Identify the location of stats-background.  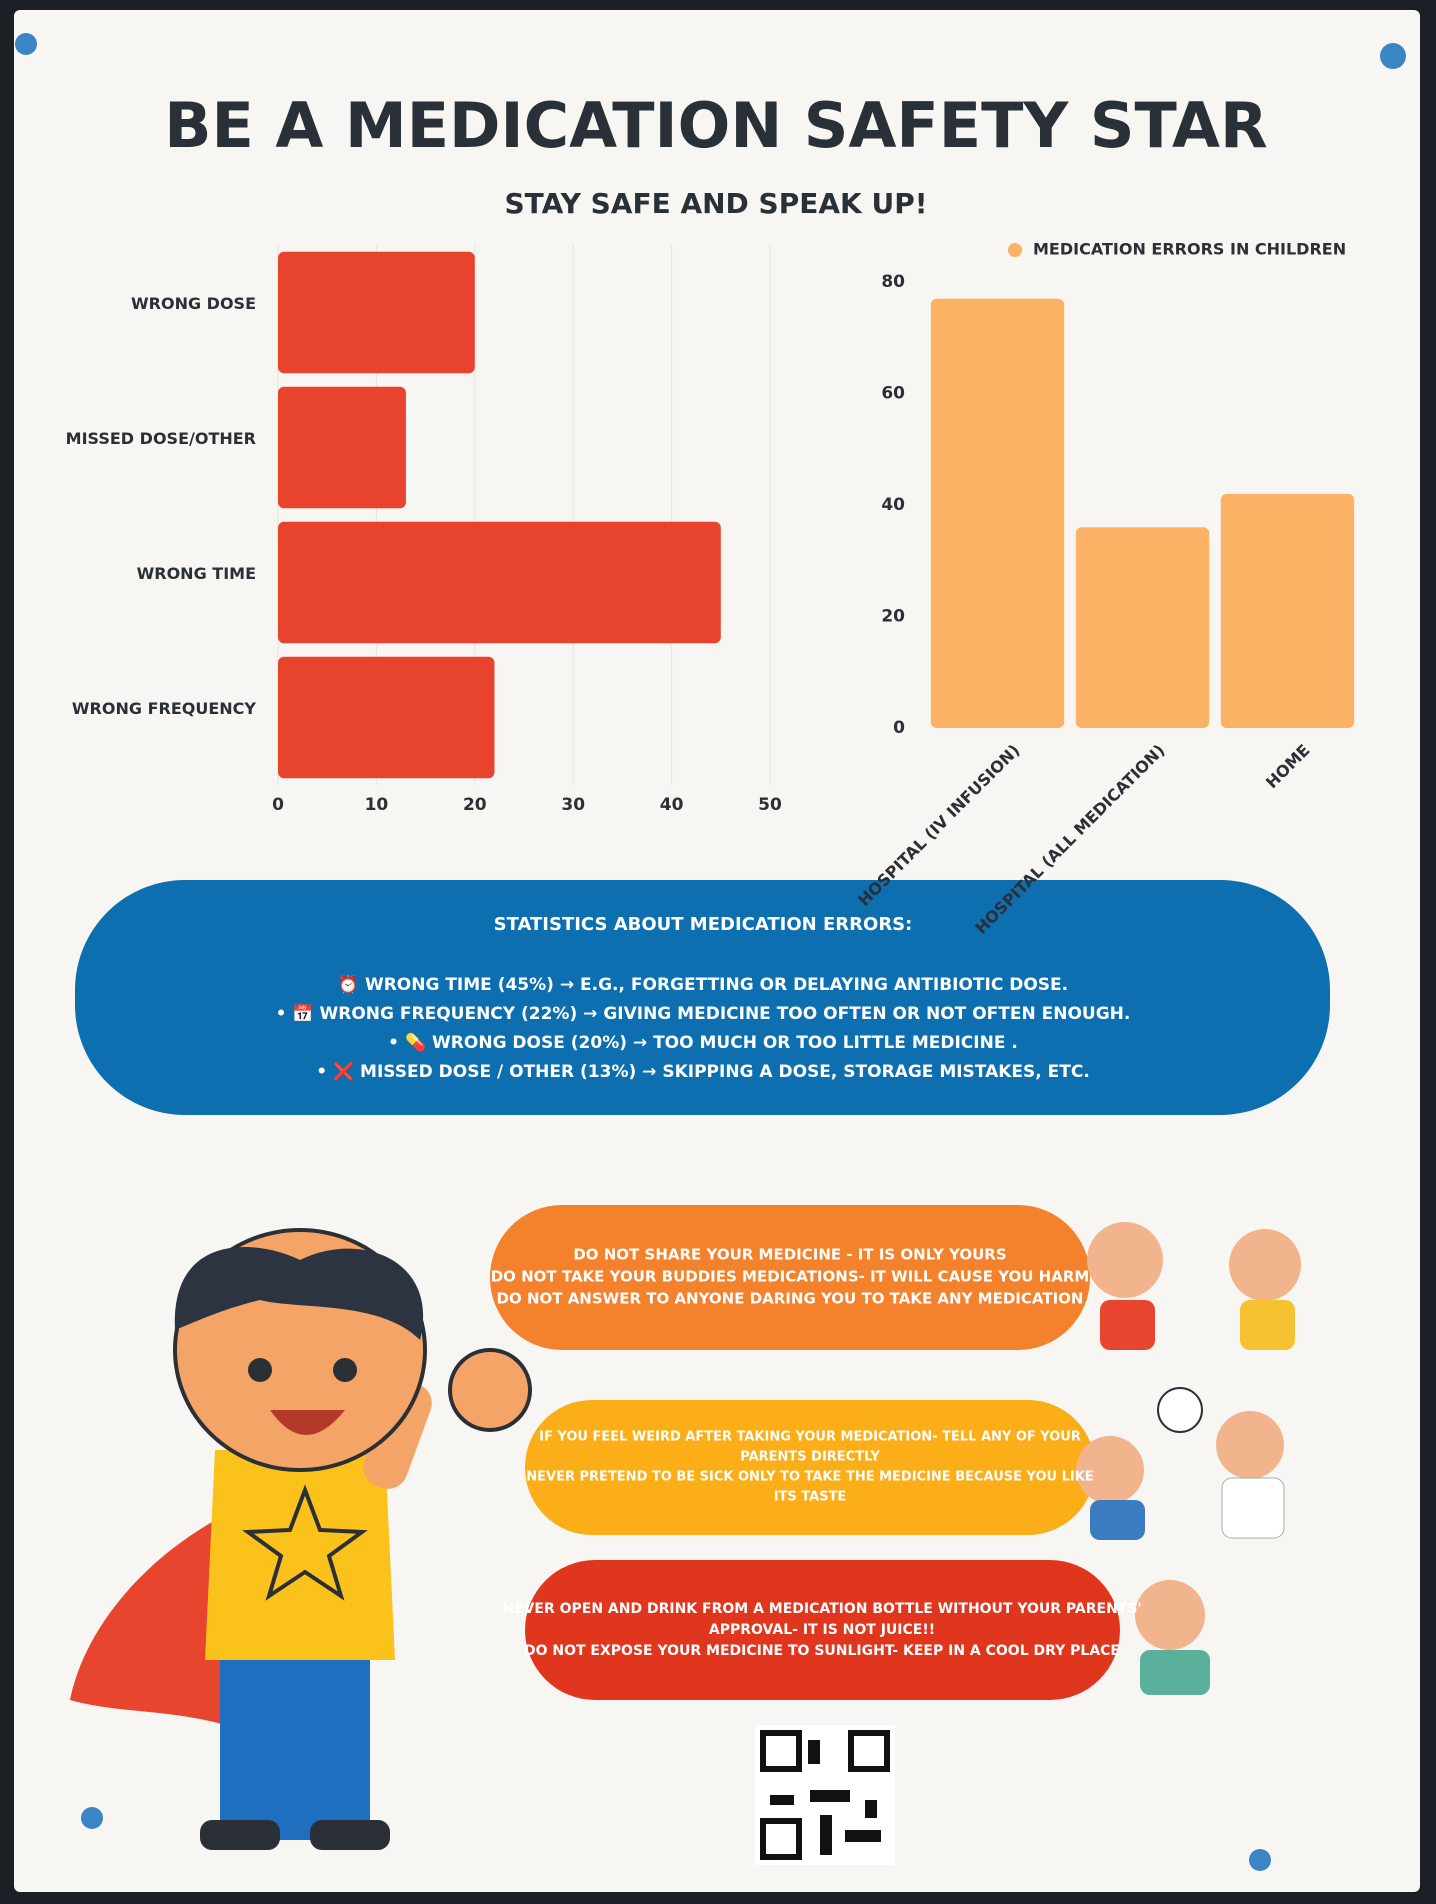
(702, 997).